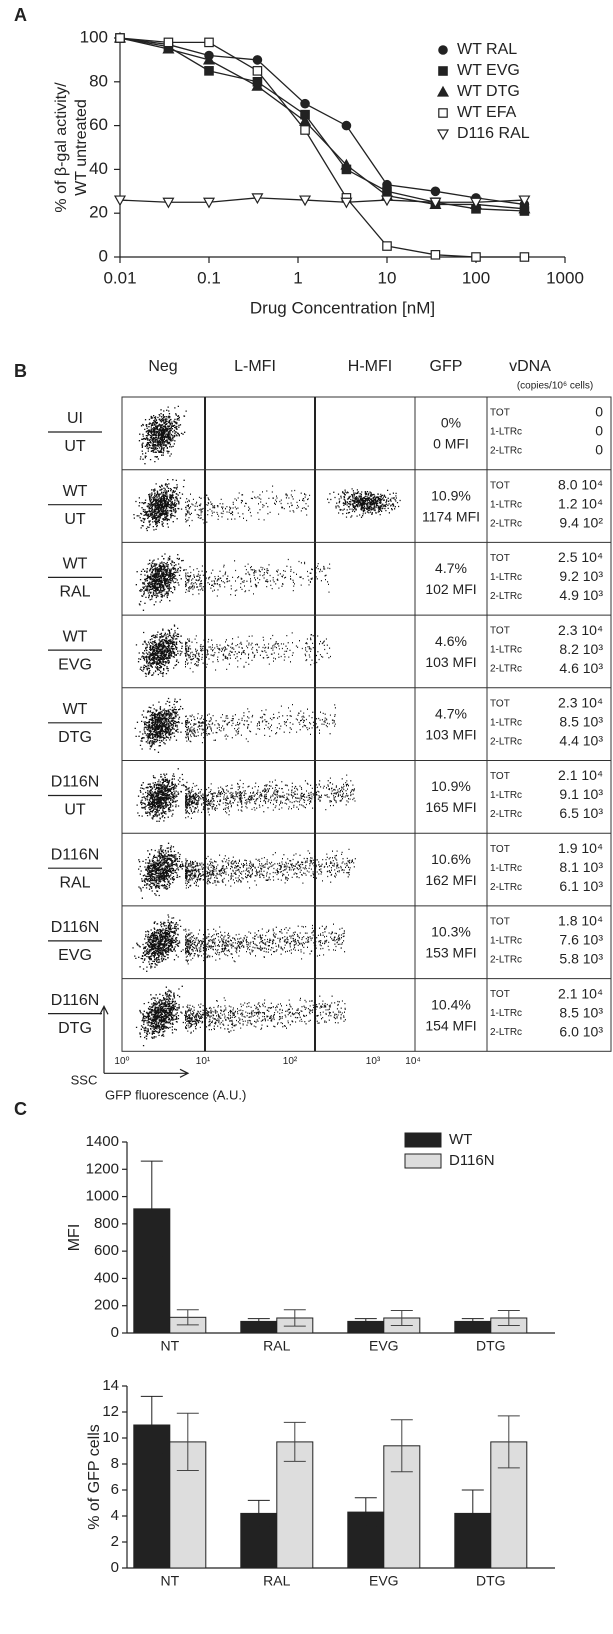 The image size is (613, 1634). What do you see at coordinates (102, 1141) in the screenshot?
I see `y-tick-label: 1400` at bounding box center [102, 1141].